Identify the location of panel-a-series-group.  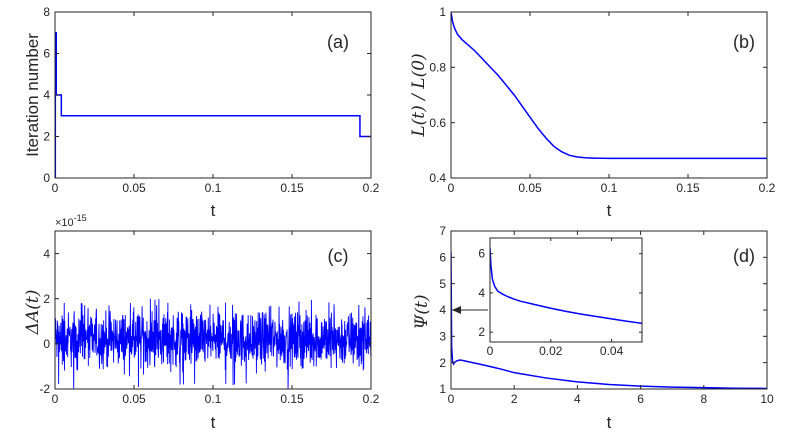
(213, 105).